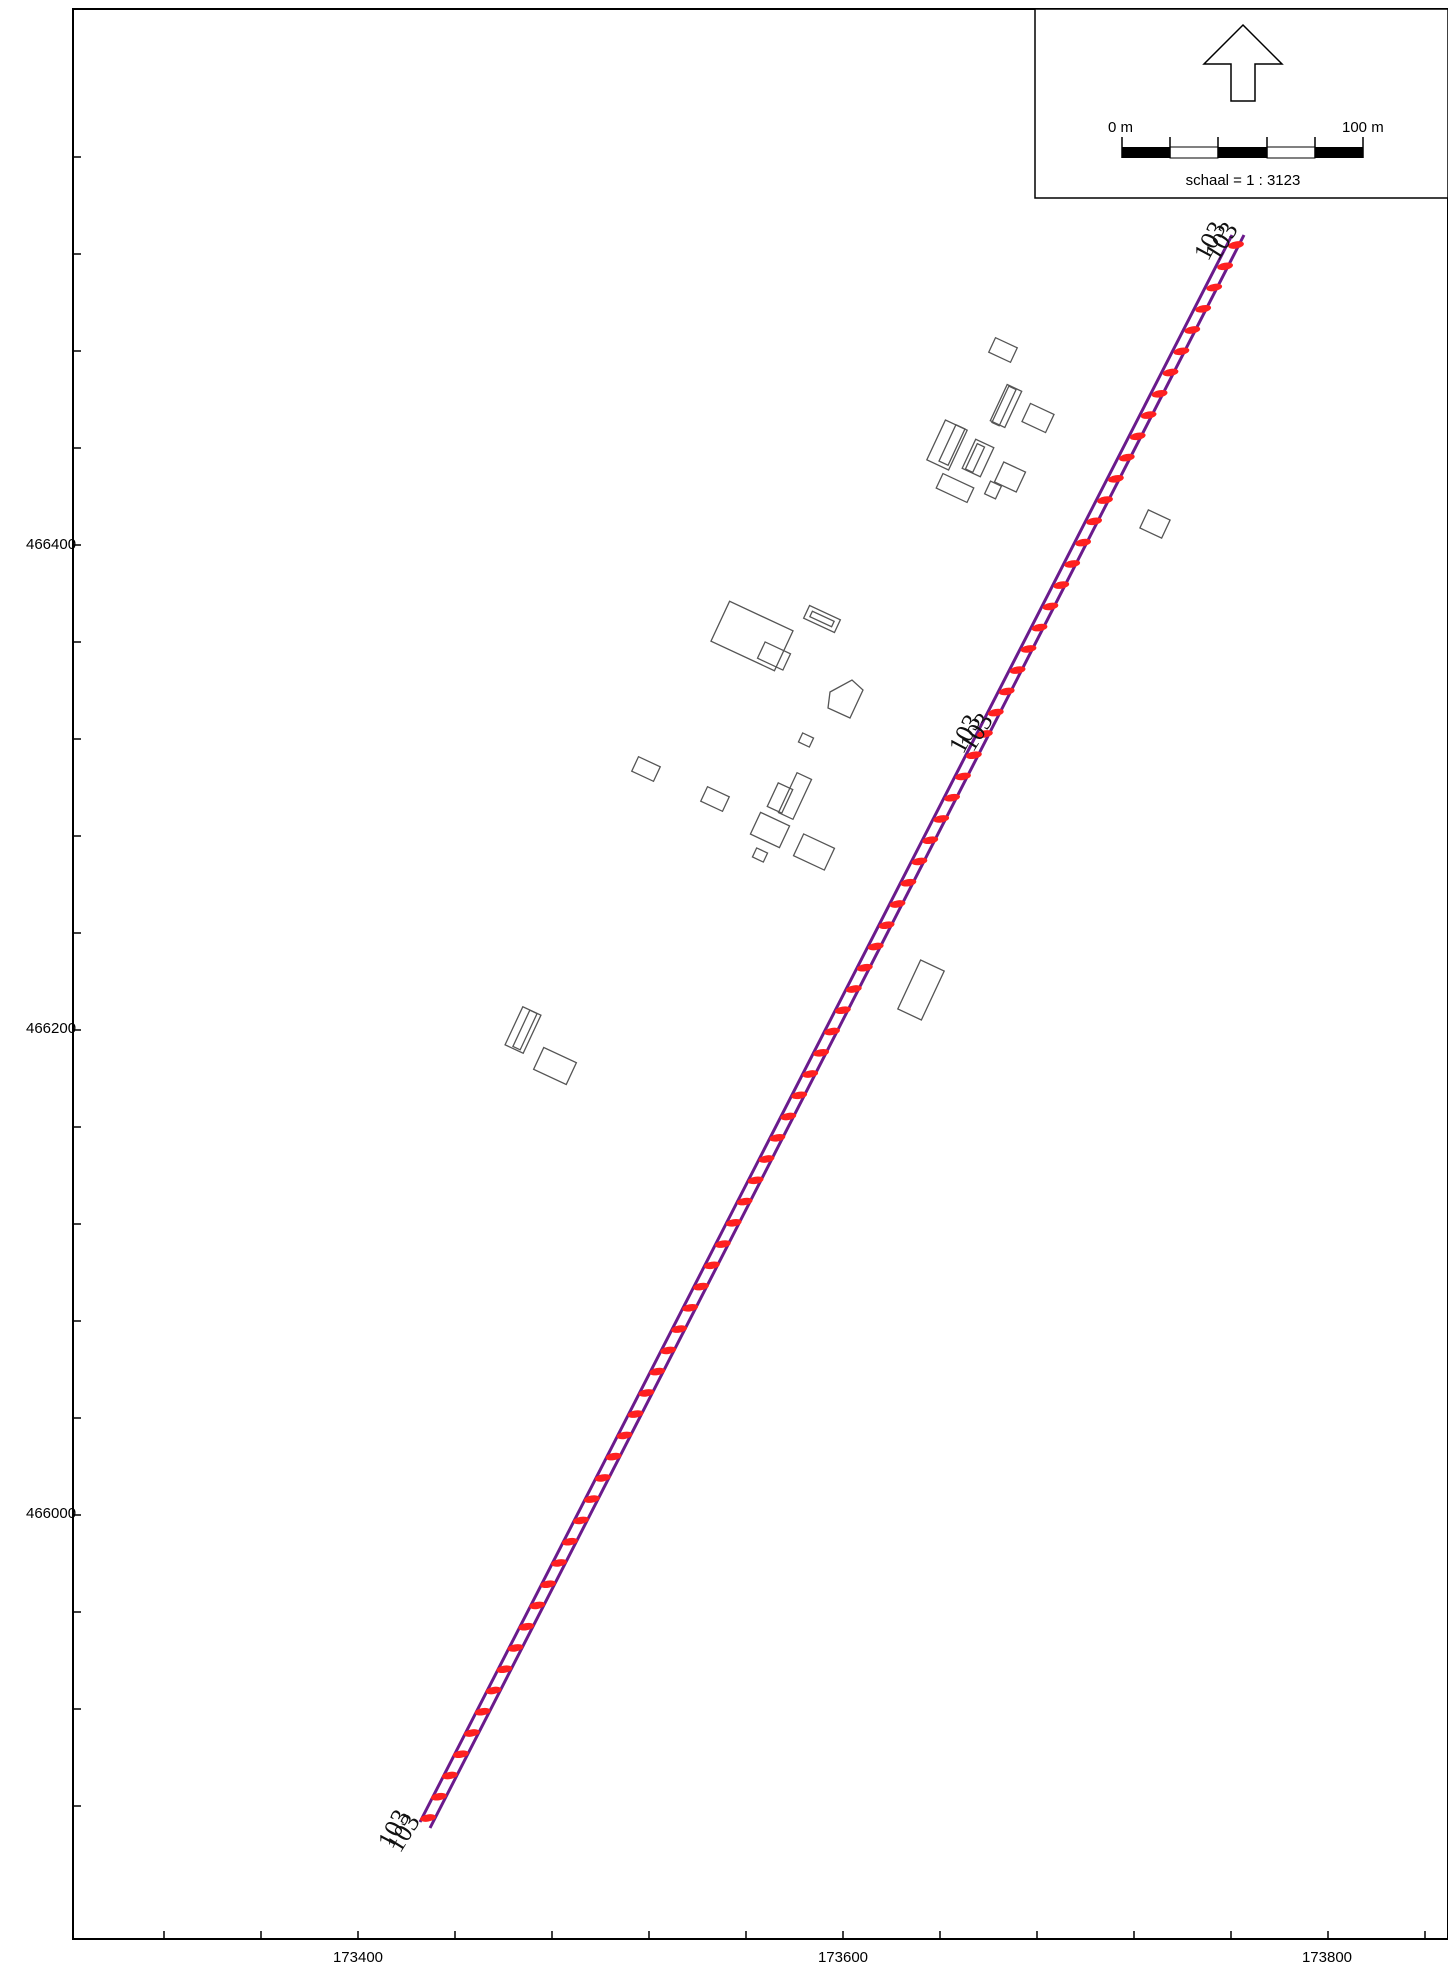  Describe the element at coordinates (1243, 180) in the screenshot. I see `scale-ratio-text: schaal = 1 : 3123` at that location.